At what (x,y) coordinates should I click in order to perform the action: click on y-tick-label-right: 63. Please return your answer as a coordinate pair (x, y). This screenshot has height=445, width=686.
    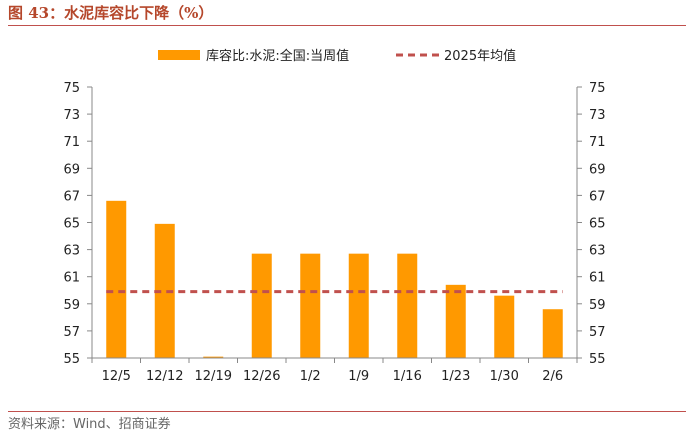
    Looking at the image, I should click on (597, 251).